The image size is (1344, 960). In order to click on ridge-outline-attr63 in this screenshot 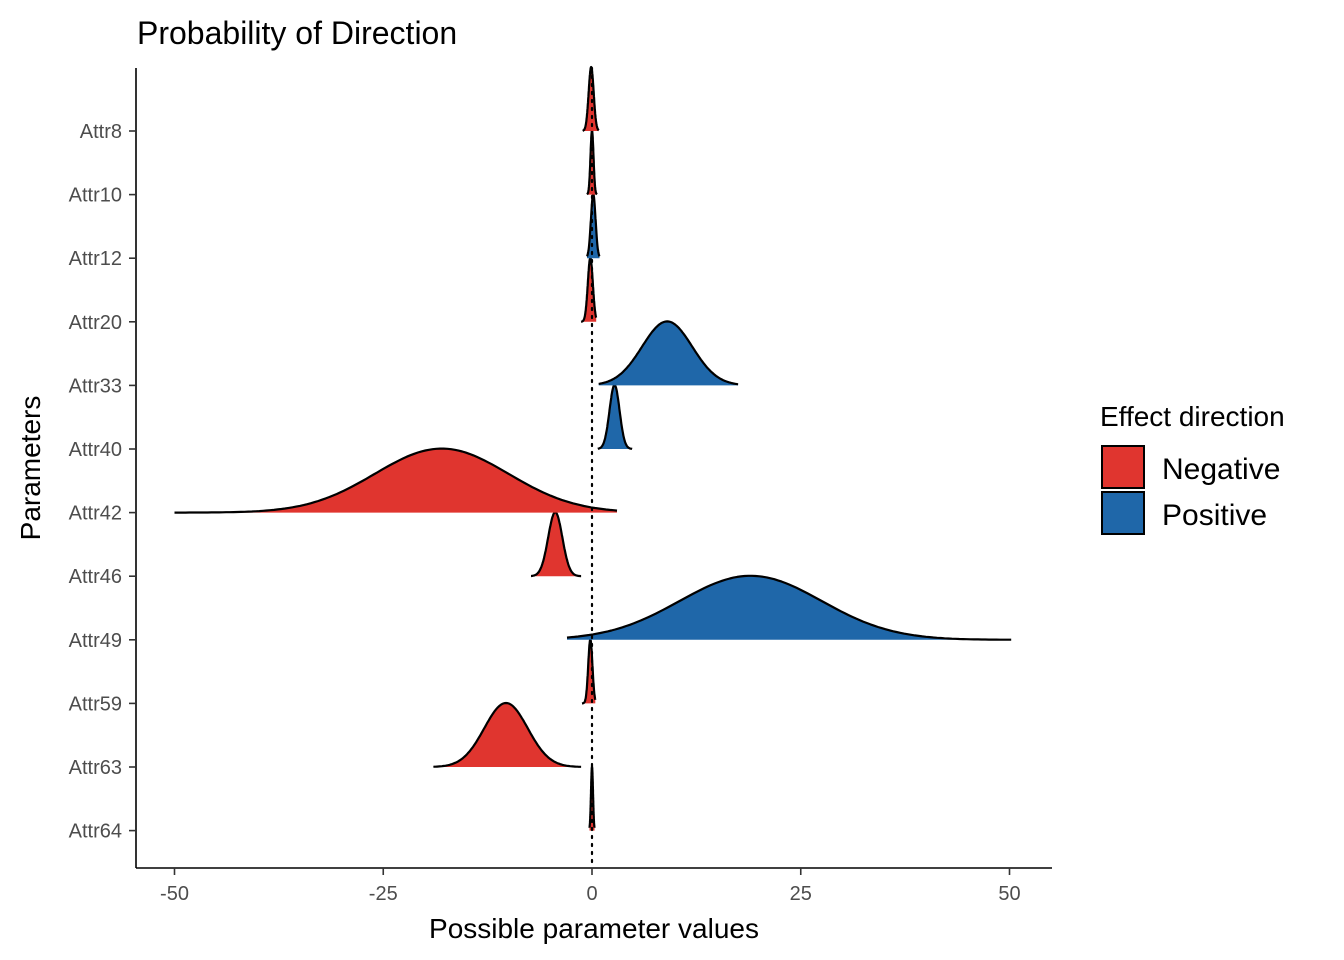, I will do `click(507, 734)`.